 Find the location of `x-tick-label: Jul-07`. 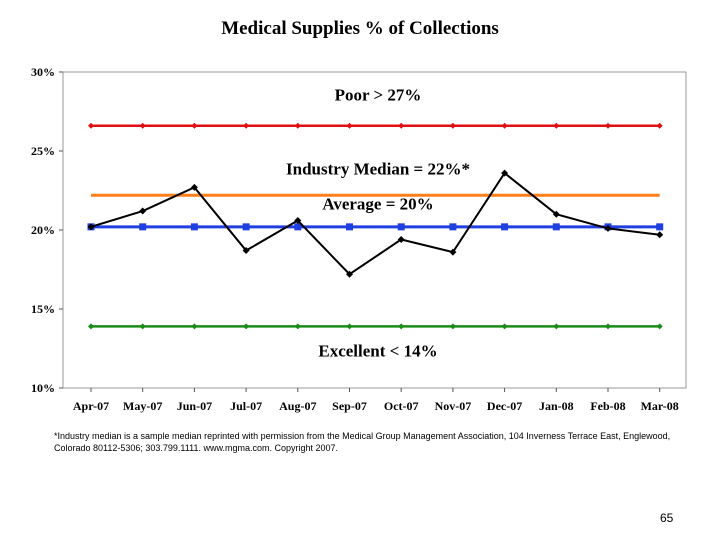

x-tick-label: Jul-07 is located at coordinates (246, 406).